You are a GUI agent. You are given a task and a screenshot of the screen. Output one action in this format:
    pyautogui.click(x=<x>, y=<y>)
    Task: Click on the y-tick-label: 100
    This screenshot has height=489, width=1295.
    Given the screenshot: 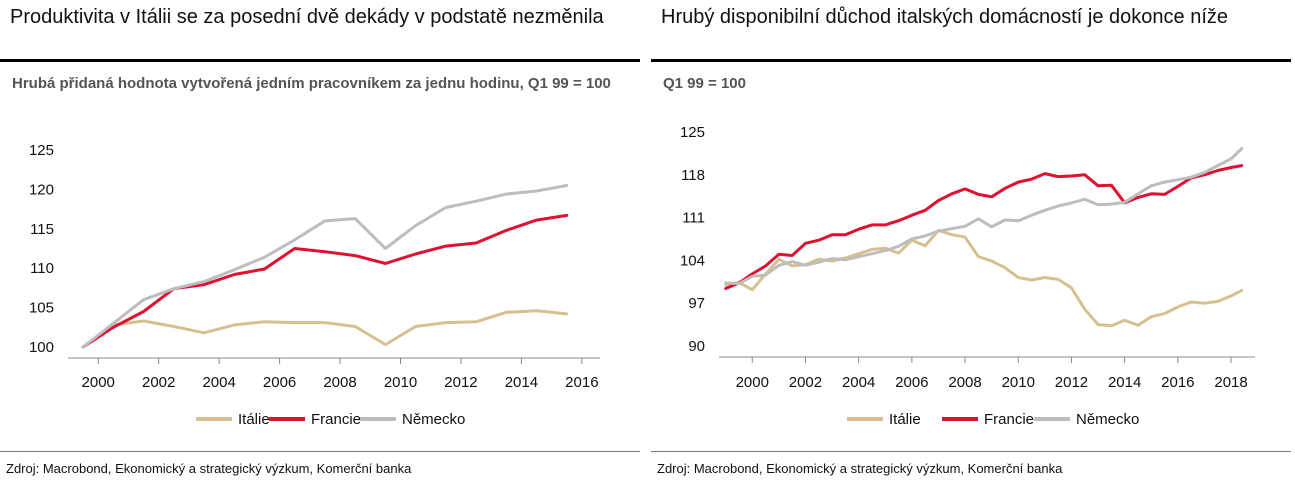 What is the action you would take?
    pyautogui.click(x=41, y=347)
    